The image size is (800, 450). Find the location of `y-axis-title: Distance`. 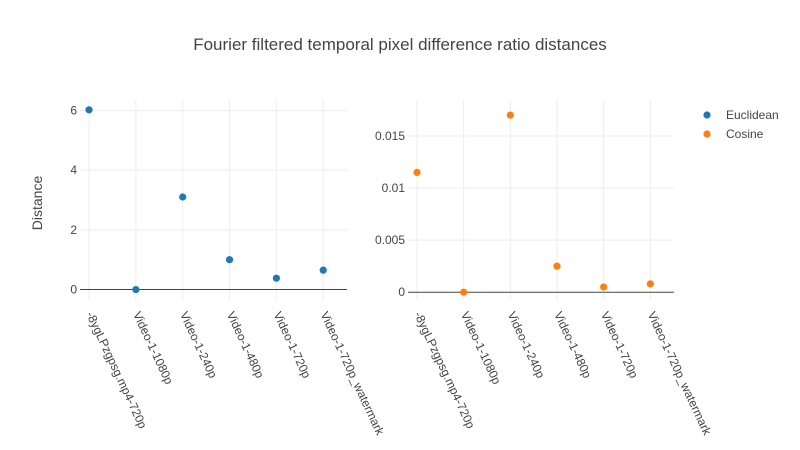

y-axis-title: Distance is located at coordinates (37, 203).